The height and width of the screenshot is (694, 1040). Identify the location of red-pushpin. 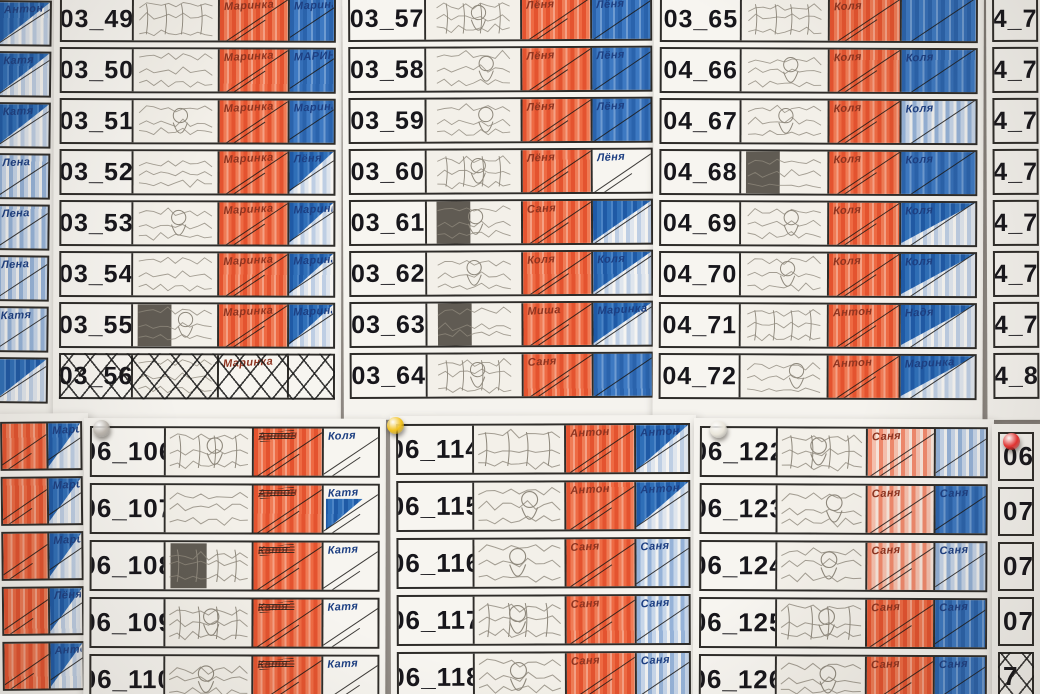
(1011, 441).